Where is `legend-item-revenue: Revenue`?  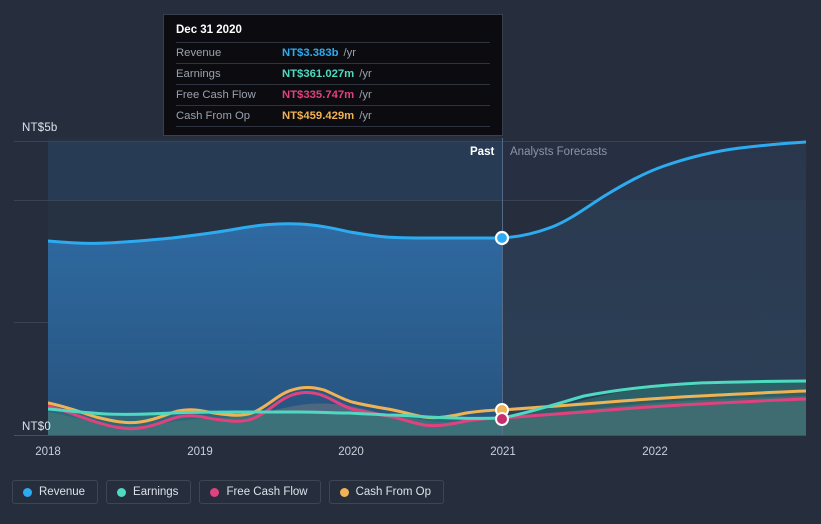
legend-item-revenue: Revenue is located at coordinates (55, 492).